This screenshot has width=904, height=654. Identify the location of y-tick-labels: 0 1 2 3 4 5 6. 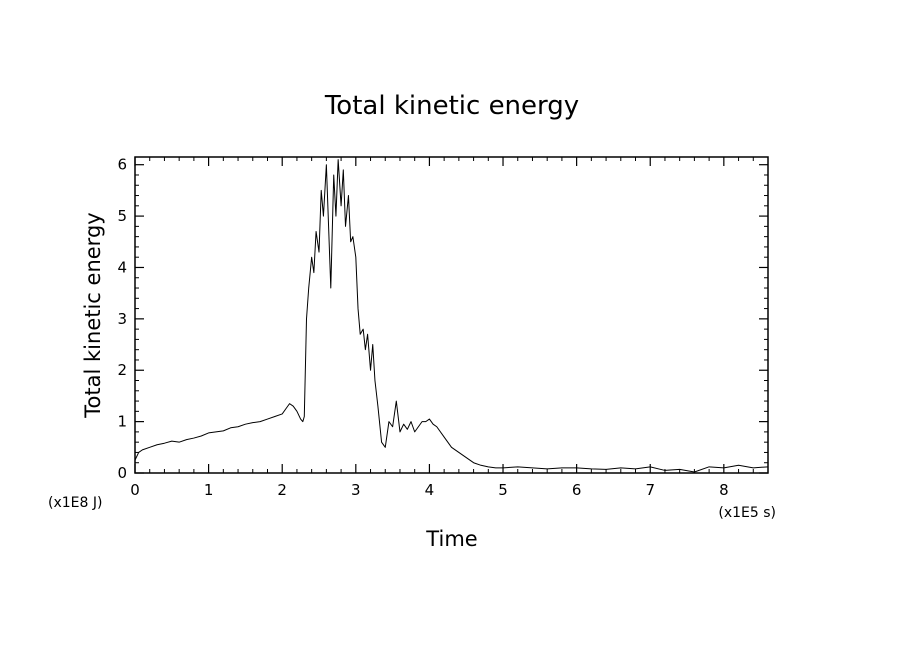
(122, 319).